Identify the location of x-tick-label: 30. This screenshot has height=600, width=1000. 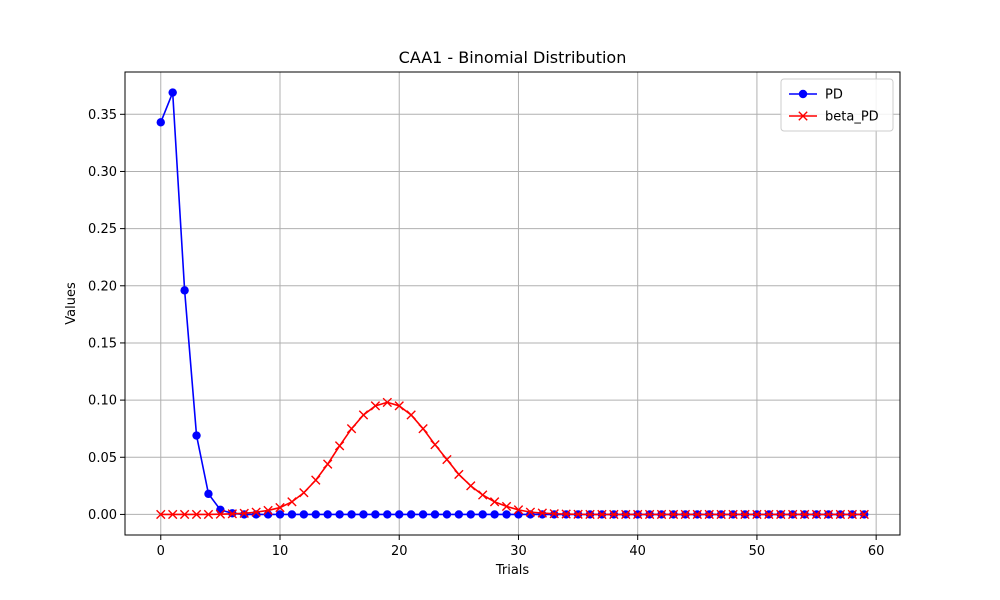
(518, 551).